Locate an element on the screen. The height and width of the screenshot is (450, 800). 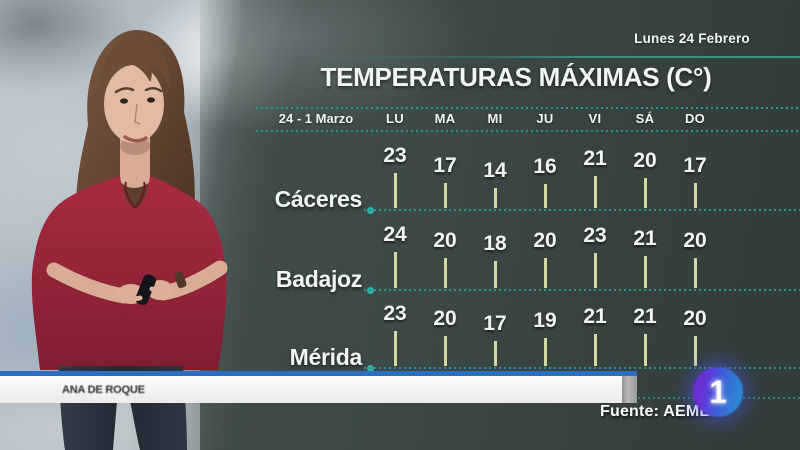
city-label: Badajoz is located at coordinates (318, 279).